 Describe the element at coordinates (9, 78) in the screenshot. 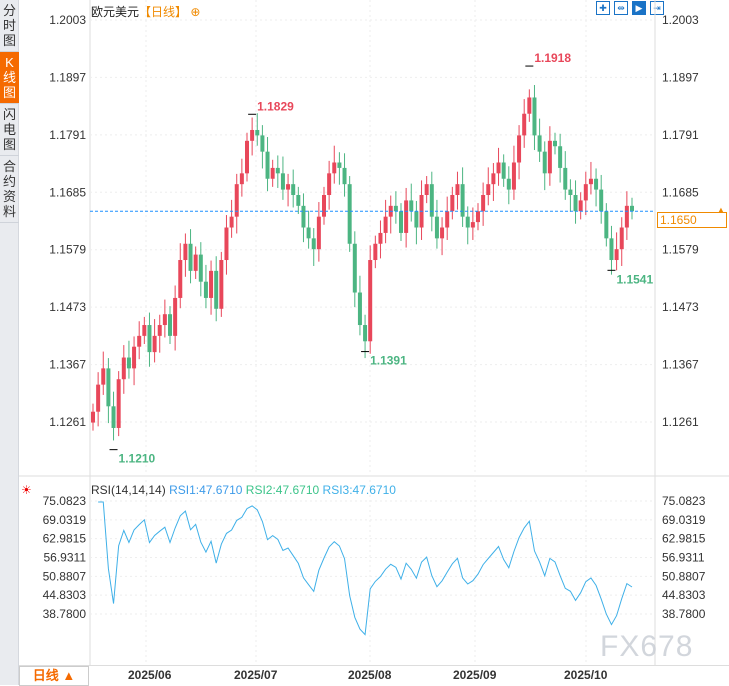

I see `tab-k-line: K线图` at that location.